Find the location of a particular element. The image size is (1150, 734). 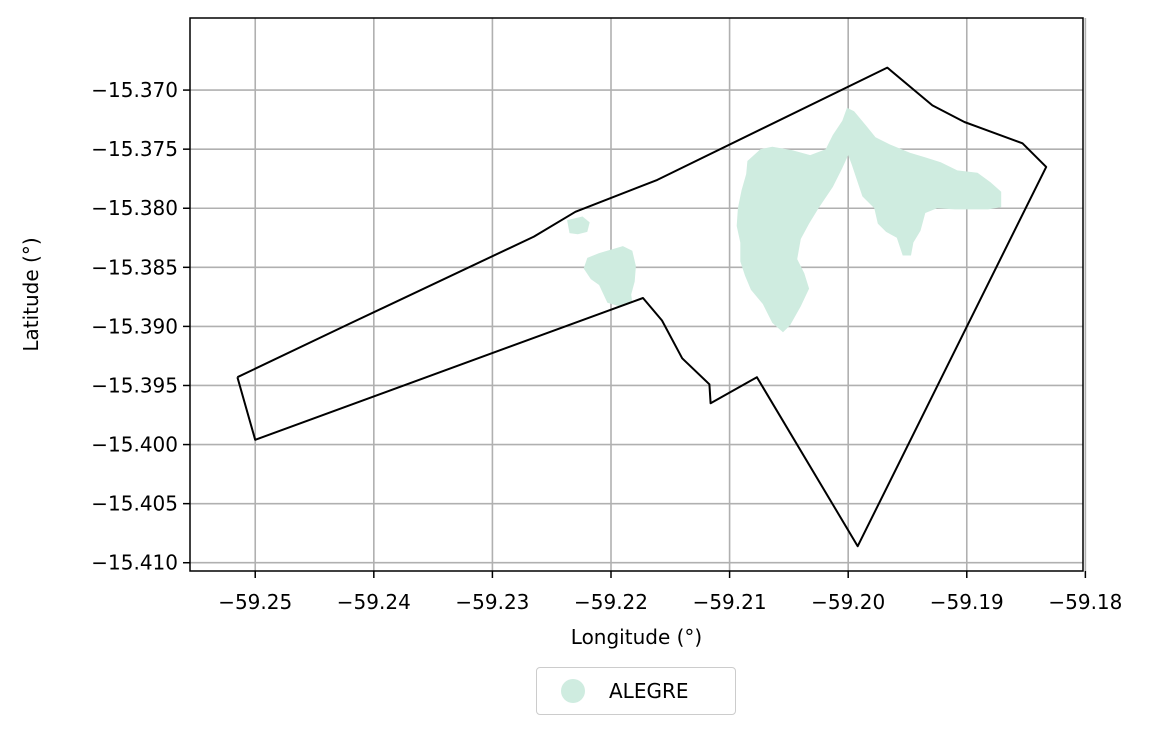

x-axis-label: Longitude (°) is located at coordinates (636, 637).